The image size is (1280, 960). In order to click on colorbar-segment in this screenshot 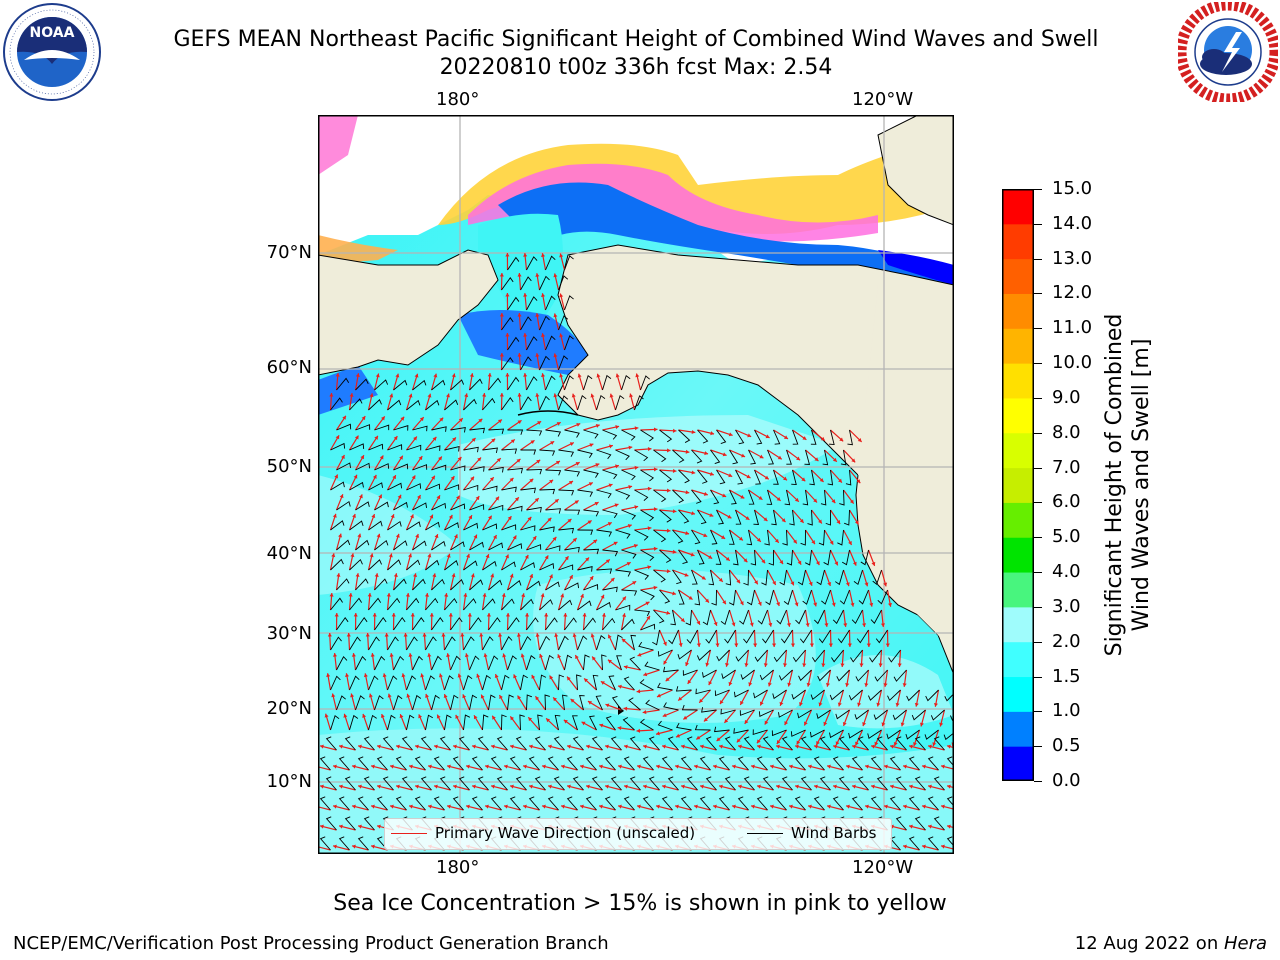, I will do `click(1018, 207)`.